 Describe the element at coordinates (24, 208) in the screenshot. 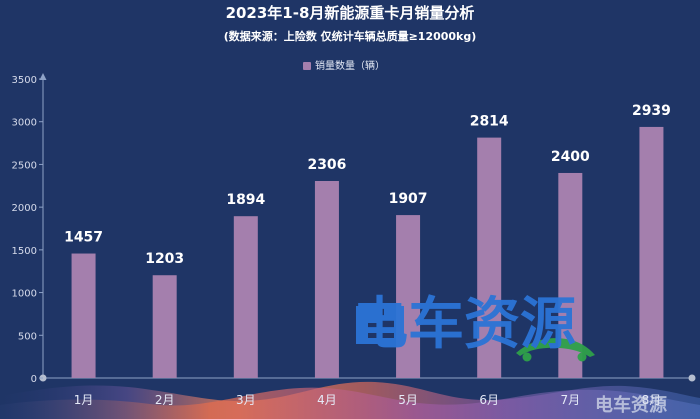

I see `y-tick-label-4: 2000` at that location.